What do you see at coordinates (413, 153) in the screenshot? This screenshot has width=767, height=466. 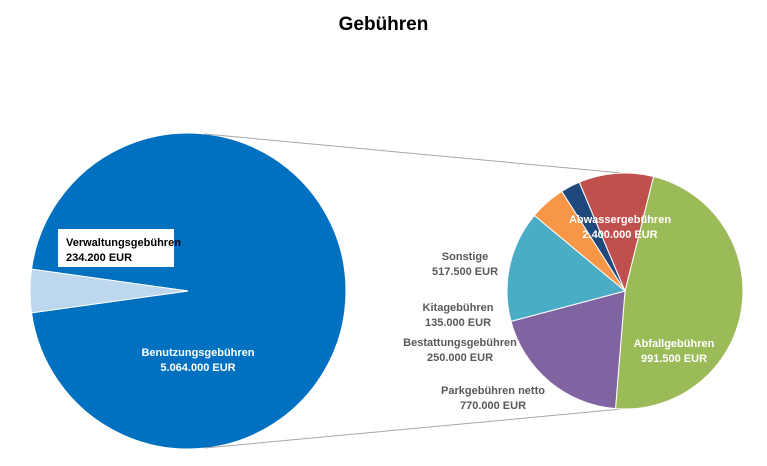 I see `connector-top` at bounding box center [413, 153].